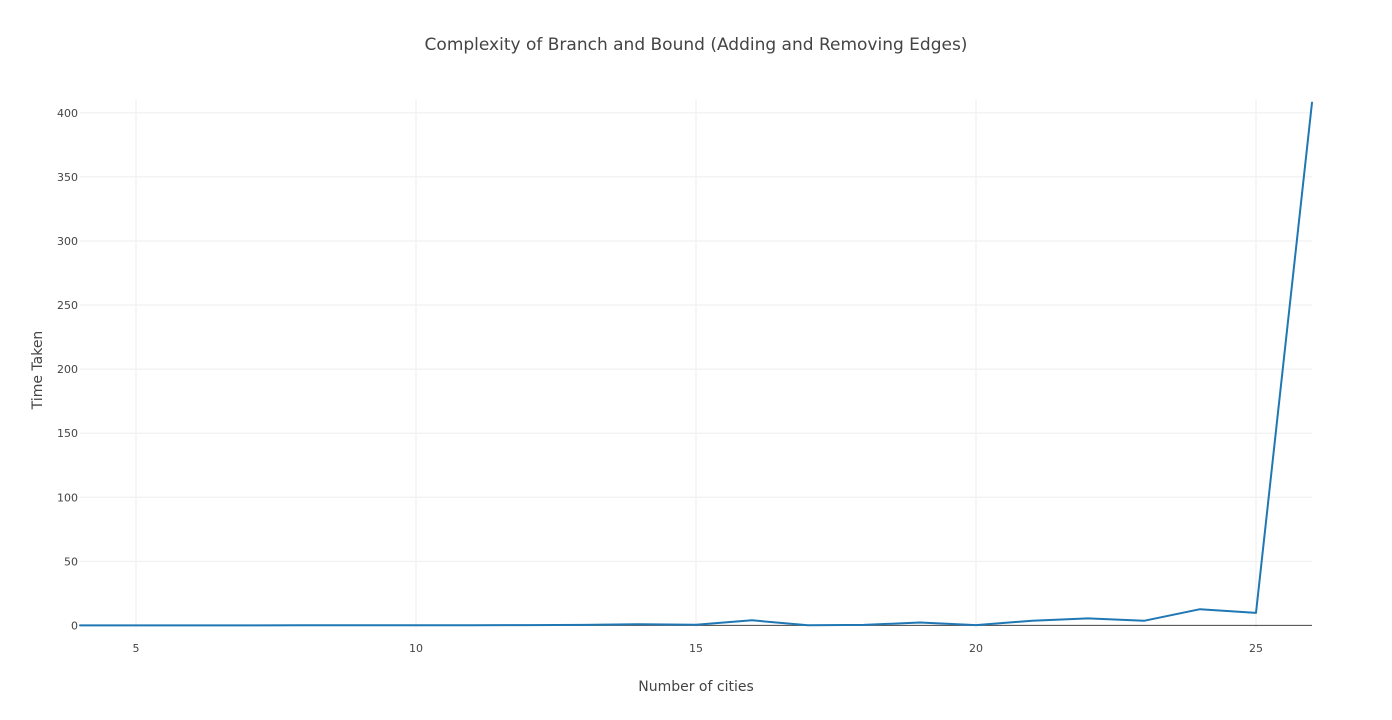  Describe the element at coordinates (67, 433) in the screenshot. I see `y-tick-label: 150` at that location.